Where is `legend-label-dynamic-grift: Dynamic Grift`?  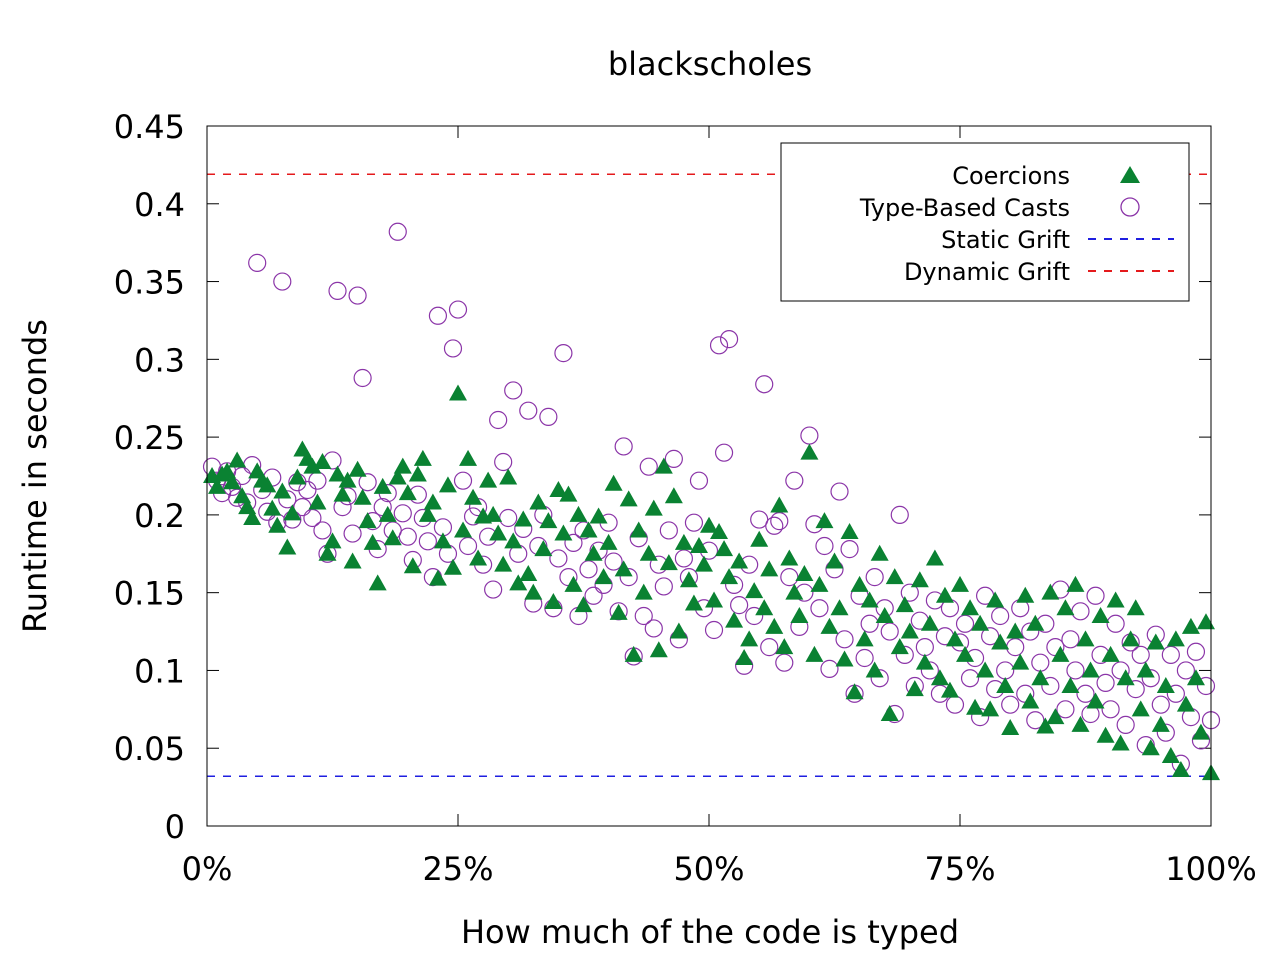
legend-label-dynamic-grift: Dynamic Grift is located at coordinates (987, 272).